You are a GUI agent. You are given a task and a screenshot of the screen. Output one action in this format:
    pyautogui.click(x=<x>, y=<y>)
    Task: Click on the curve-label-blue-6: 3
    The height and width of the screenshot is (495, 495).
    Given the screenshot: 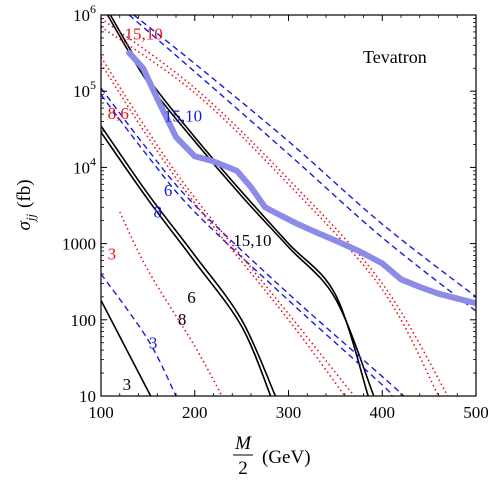 What is the action you would take?
    pyautogui.click(x=153, y=343)
    